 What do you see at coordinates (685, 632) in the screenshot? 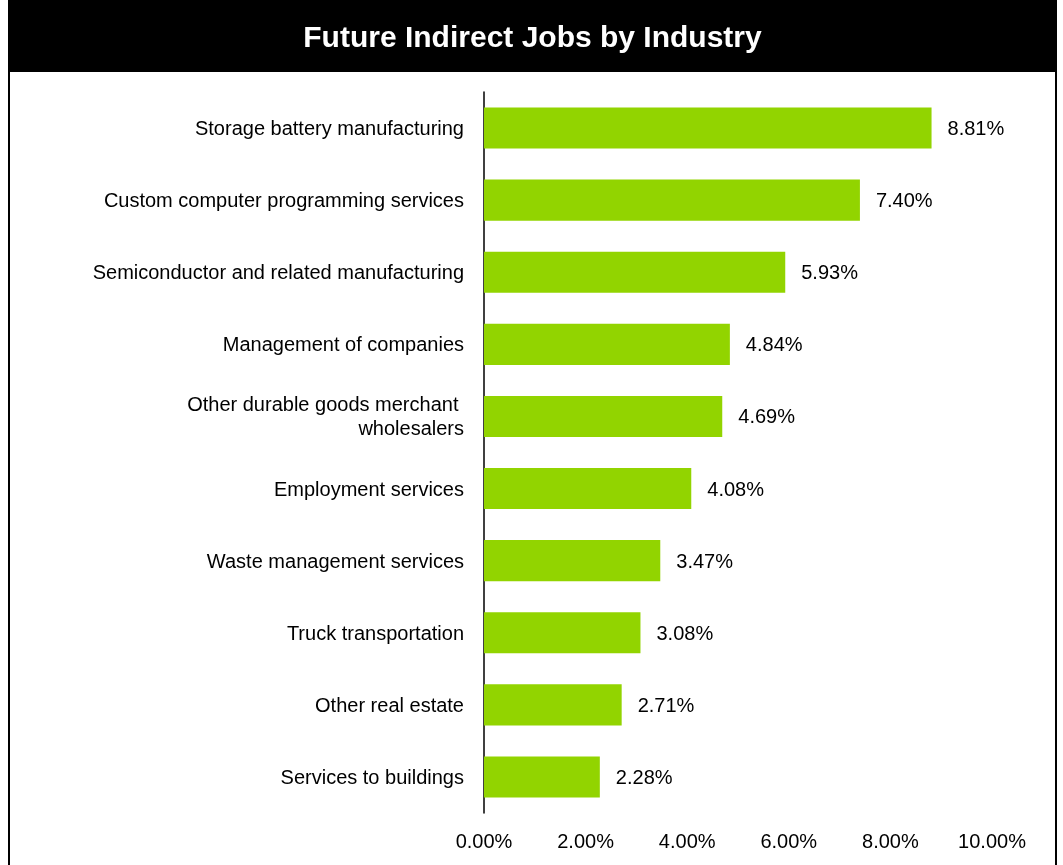
I see `data-label: 3.08%` at bounding box center [685, 632].